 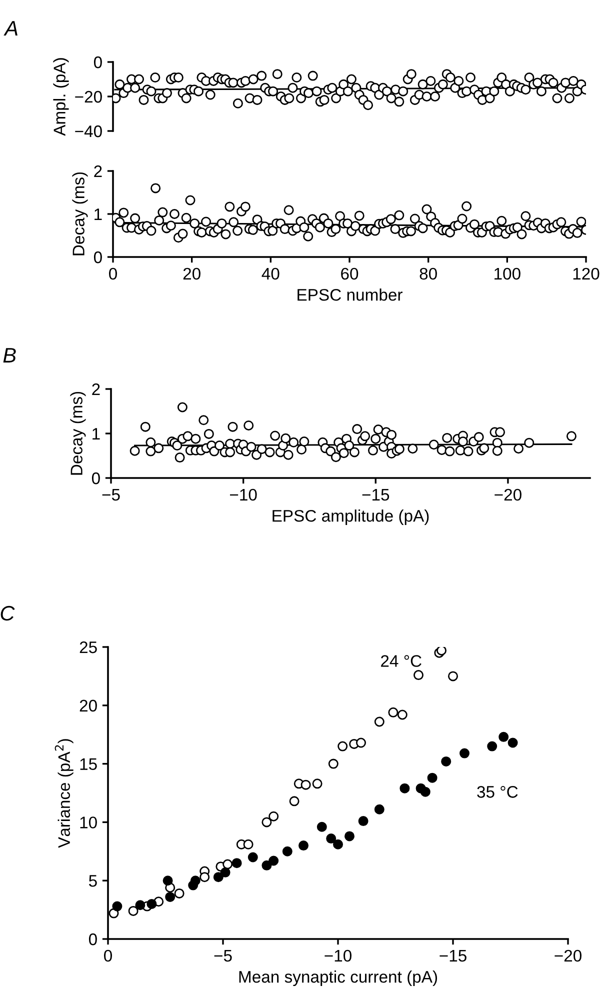 I want to click on chart-title: A, so click(x=11, y=28).